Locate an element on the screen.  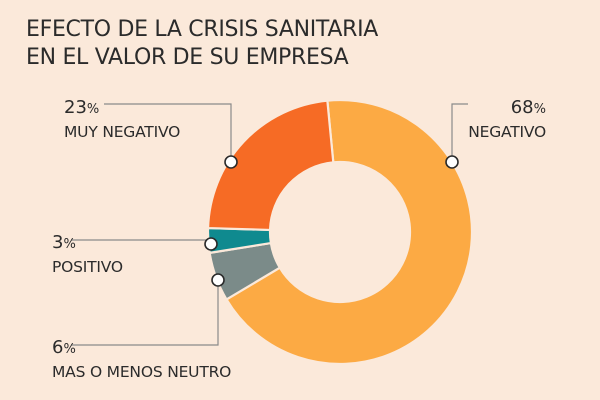
leader-neutro is located at coordinates (145, 313).